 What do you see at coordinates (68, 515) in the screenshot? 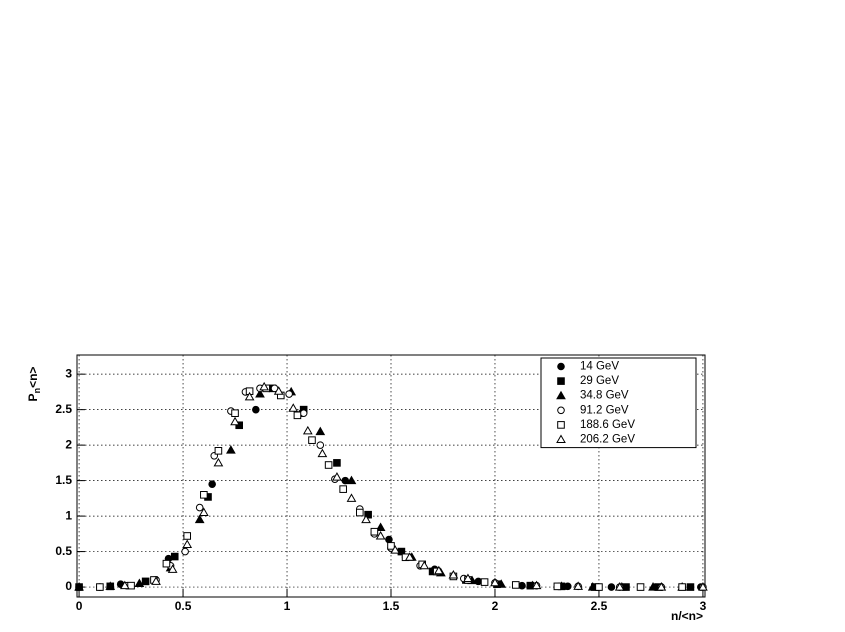
I see `y-tick-label: 1` at bounding box center [68, 515].